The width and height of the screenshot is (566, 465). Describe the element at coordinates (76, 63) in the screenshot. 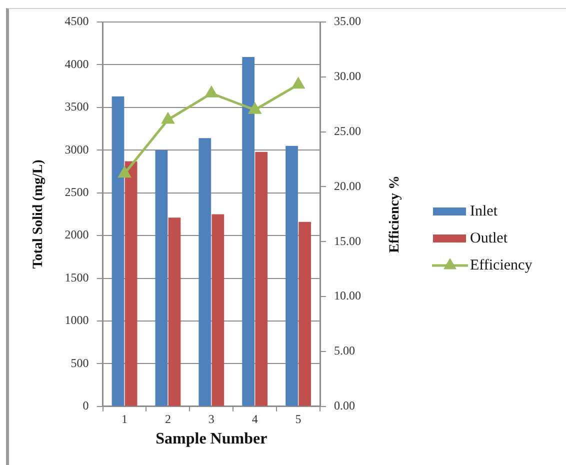

I see `y-tick-label: 4000` at that location.